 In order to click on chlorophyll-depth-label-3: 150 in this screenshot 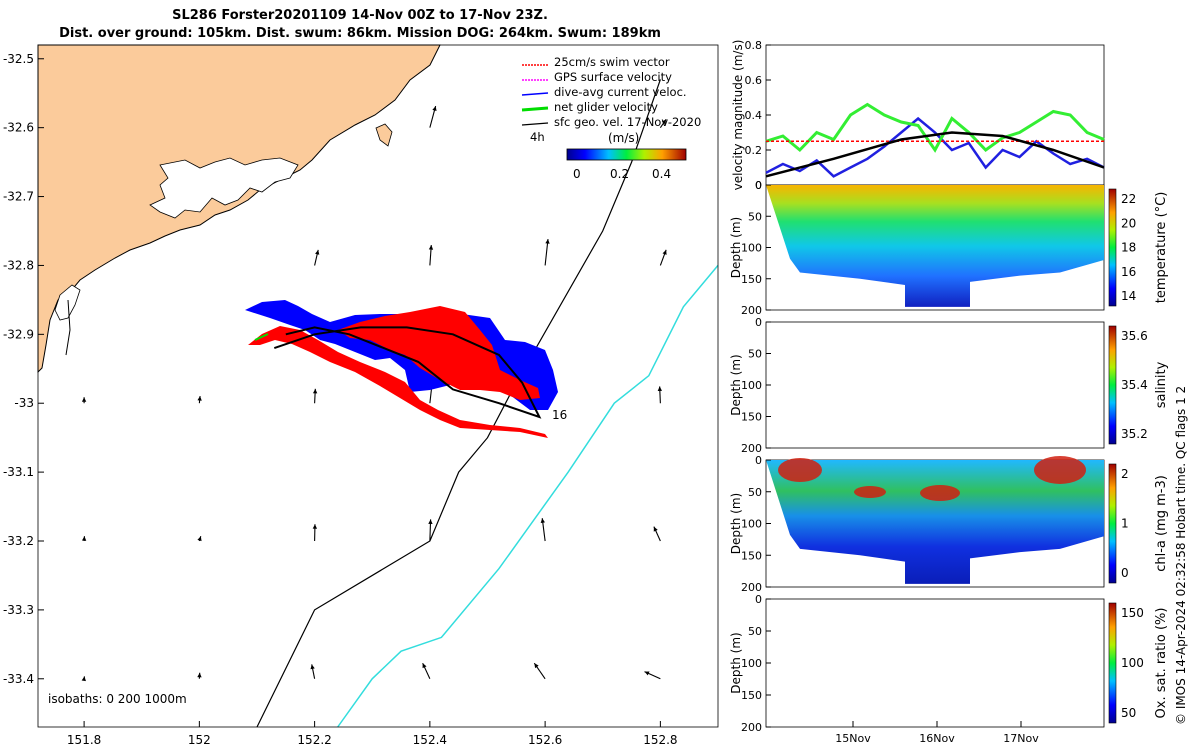, I will do `click(751, 555)`.